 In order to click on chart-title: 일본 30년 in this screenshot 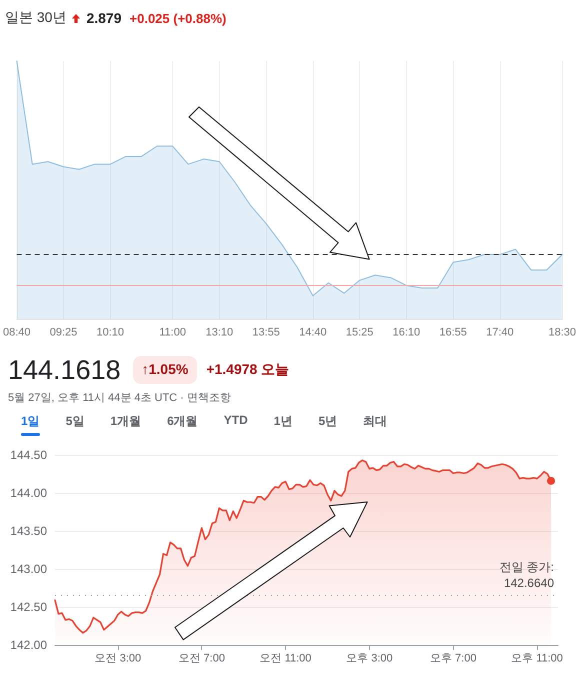, I will do `click(35, 18)`.